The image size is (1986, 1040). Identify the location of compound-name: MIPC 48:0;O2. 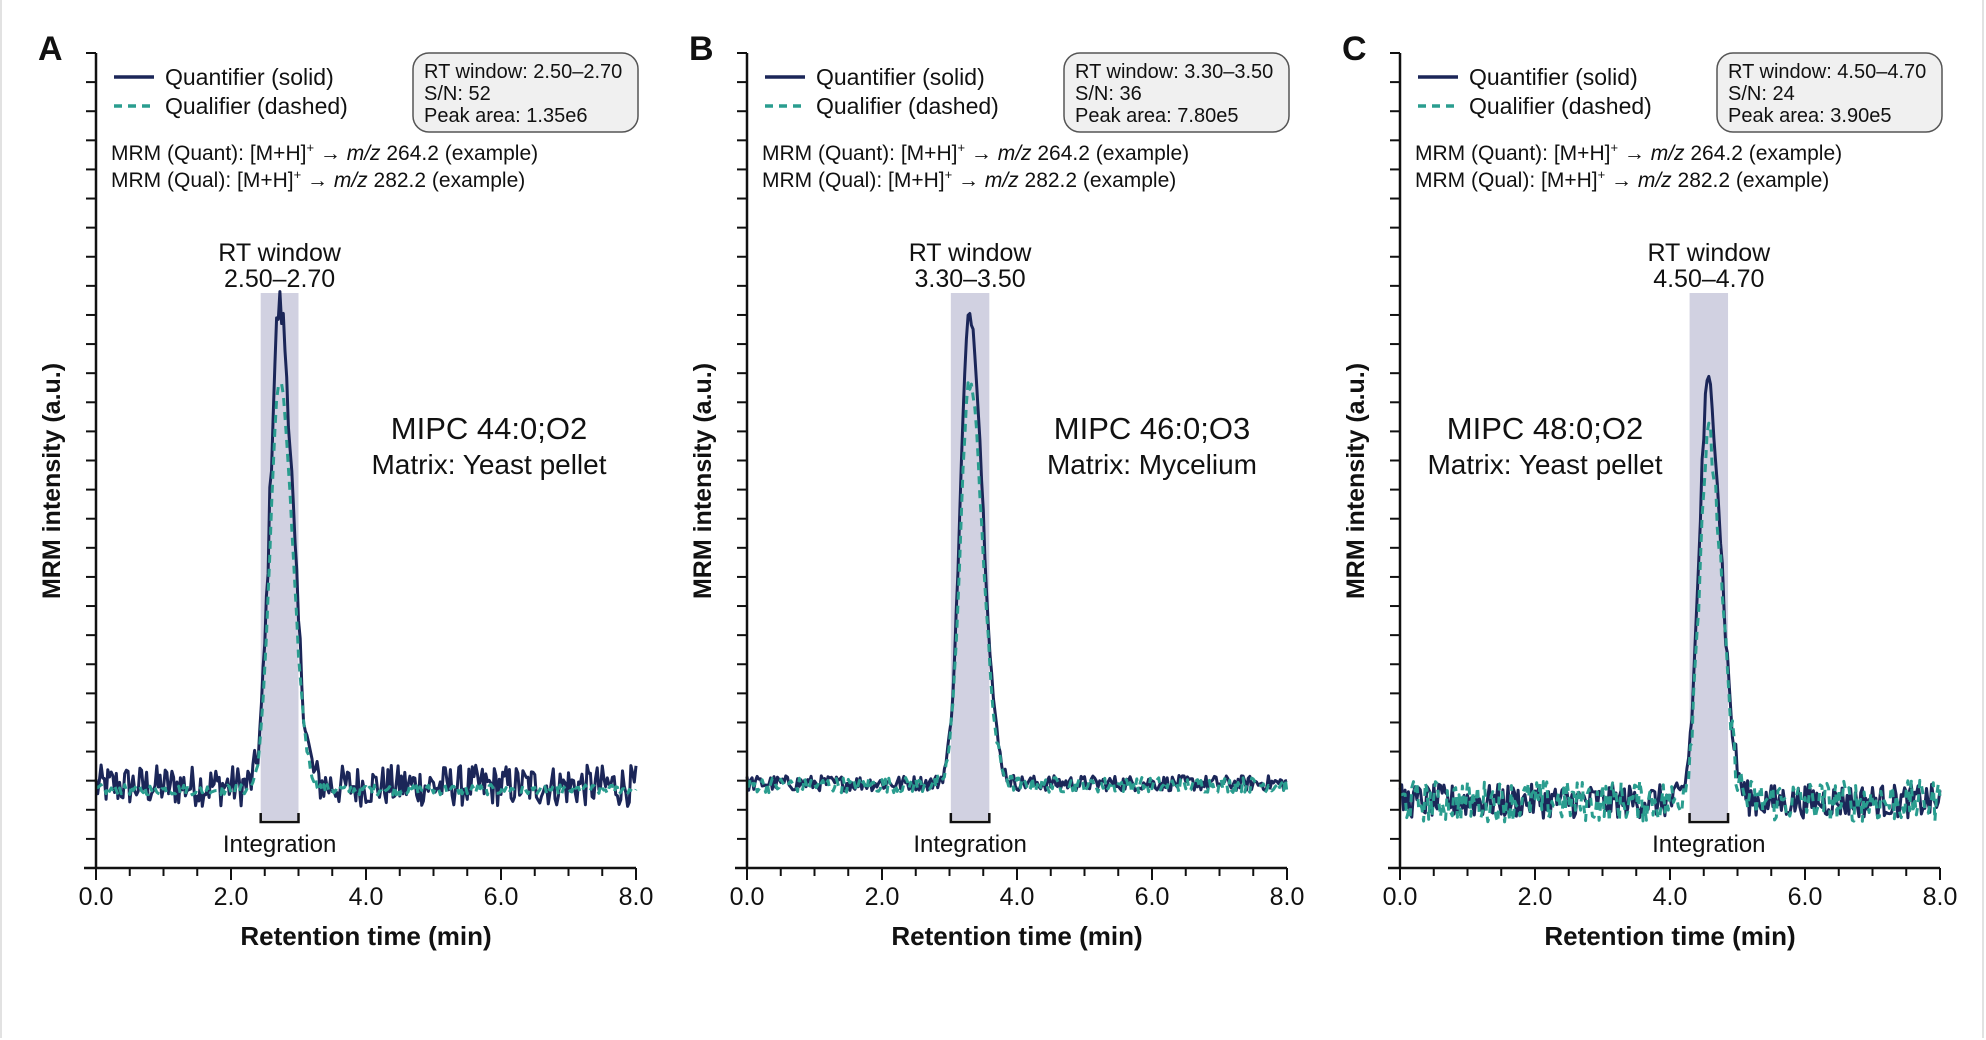
(1545, 428).